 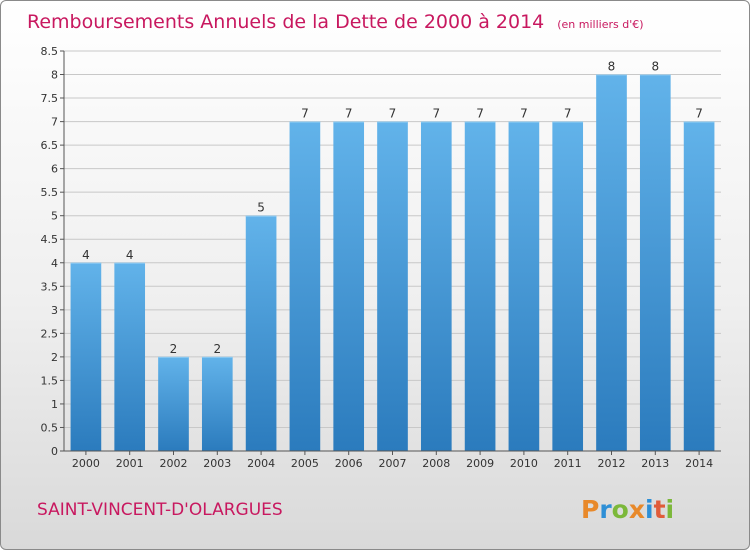 What do you see at coordinates (620, 509) in the screenshot?
I see `logo-letter: o` at bounding box center [620, 509].